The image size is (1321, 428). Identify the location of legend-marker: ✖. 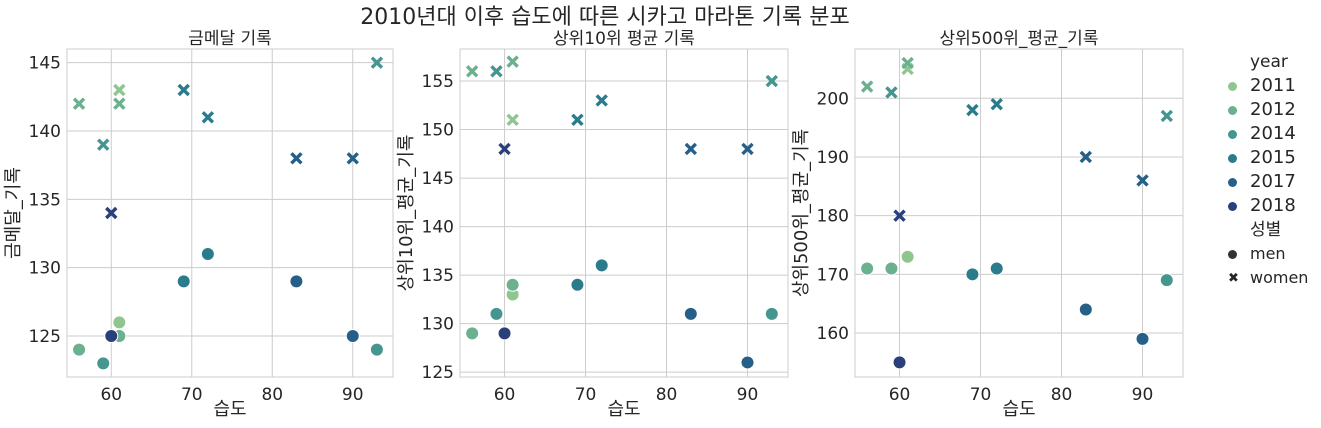
(1239, 278).